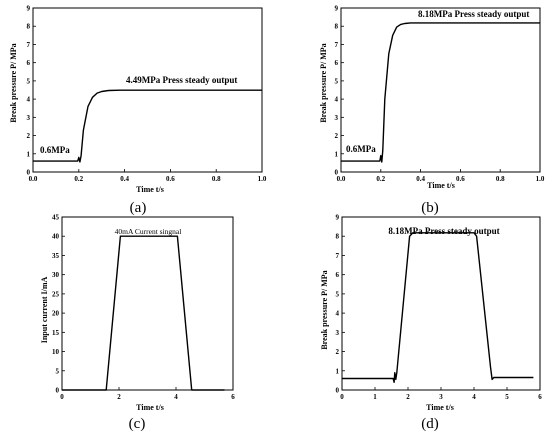 This screenshot has height=433, width=550. What do you see at coordinates (56, 237) in the screenshot?
I see `y-tick-label: 40` at bounding box center [56, 237].